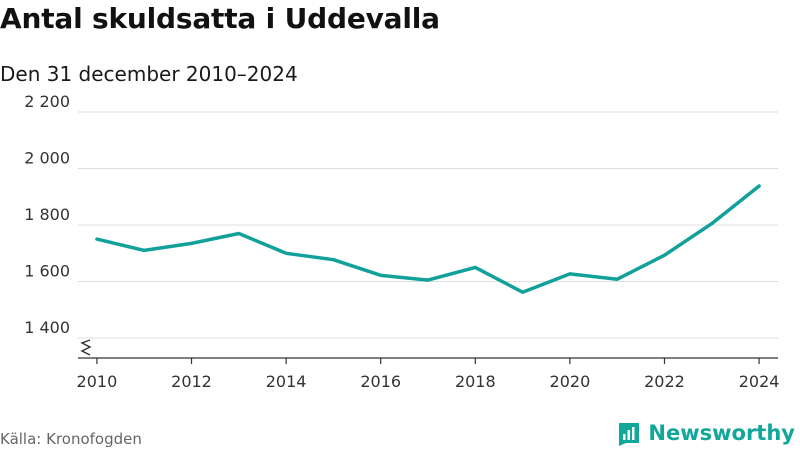 This screenshot has width=800, height=450. Describe the element at coordinates (47, 158) in the screenshot. I see `y-tick-label: 2 000` at that location.